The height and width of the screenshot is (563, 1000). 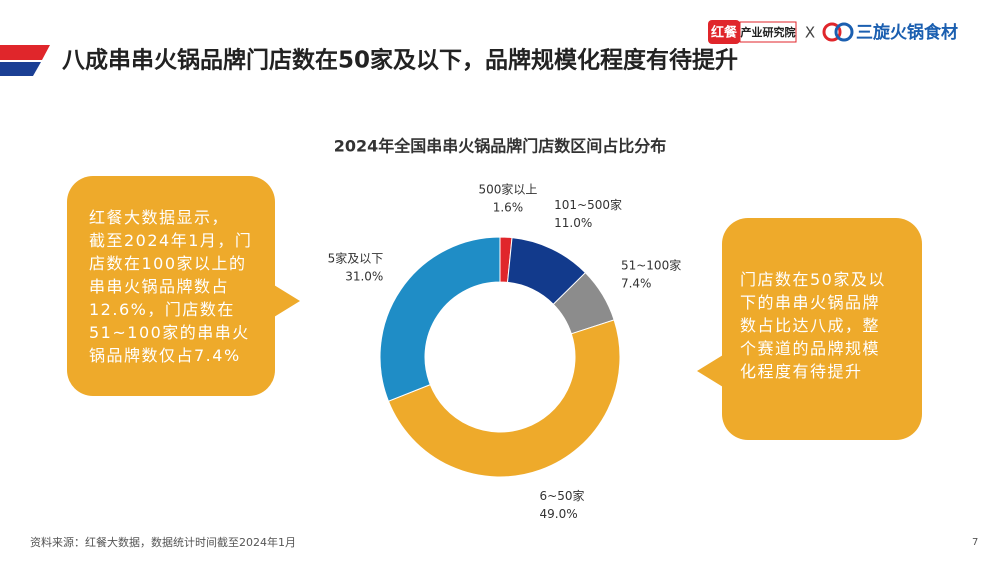 I want to click on callout-line: 个赛道的品牌规模, so click(x=810, y=348).